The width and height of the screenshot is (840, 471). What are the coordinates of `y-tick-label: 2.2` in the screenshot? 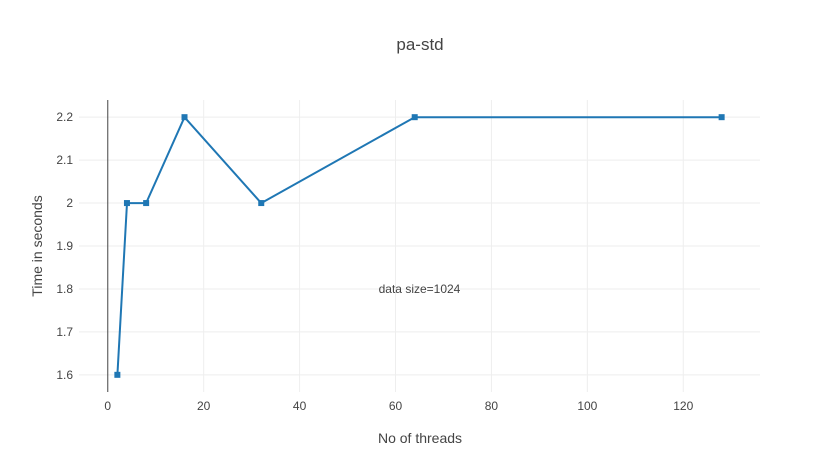 It's located at (64, 117).